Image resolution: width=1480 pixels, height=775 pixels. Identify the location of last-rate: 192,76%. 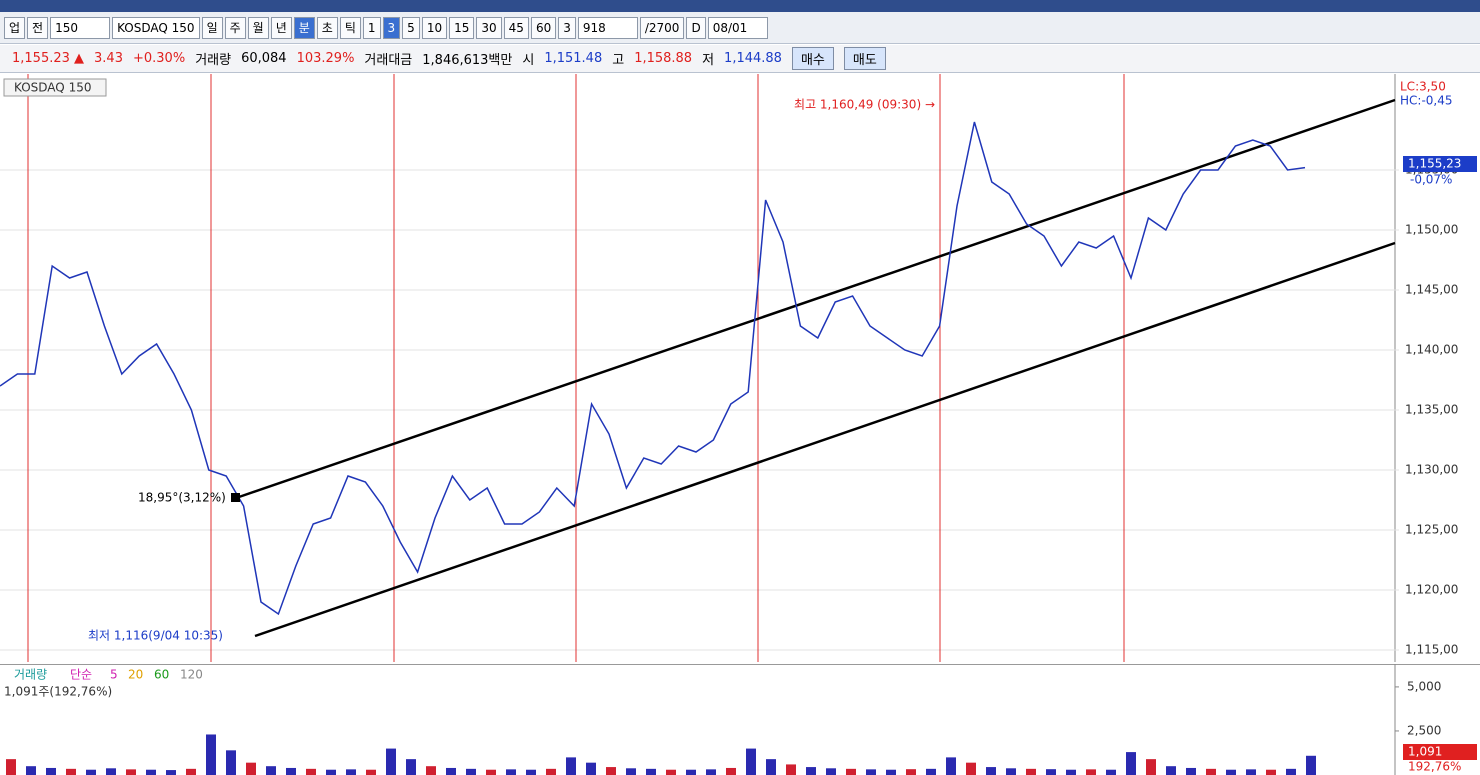
(1434, 767).